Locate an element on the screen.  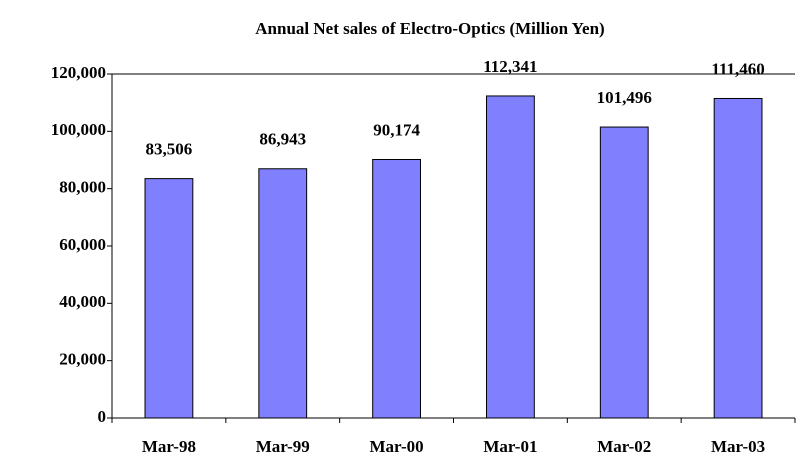
y-tick-label: 120,000 is located at coordinates (78, 72).